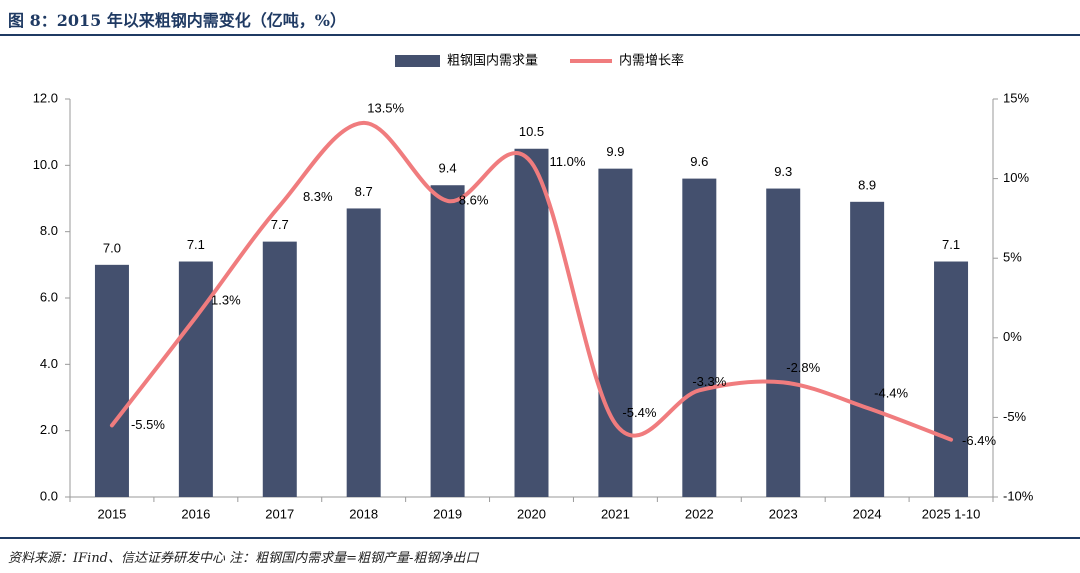  What do you see at coordinates (891, 392) in the screenshot?
I see `line-data-label: -4.4%` at bounding box center [891, 392].